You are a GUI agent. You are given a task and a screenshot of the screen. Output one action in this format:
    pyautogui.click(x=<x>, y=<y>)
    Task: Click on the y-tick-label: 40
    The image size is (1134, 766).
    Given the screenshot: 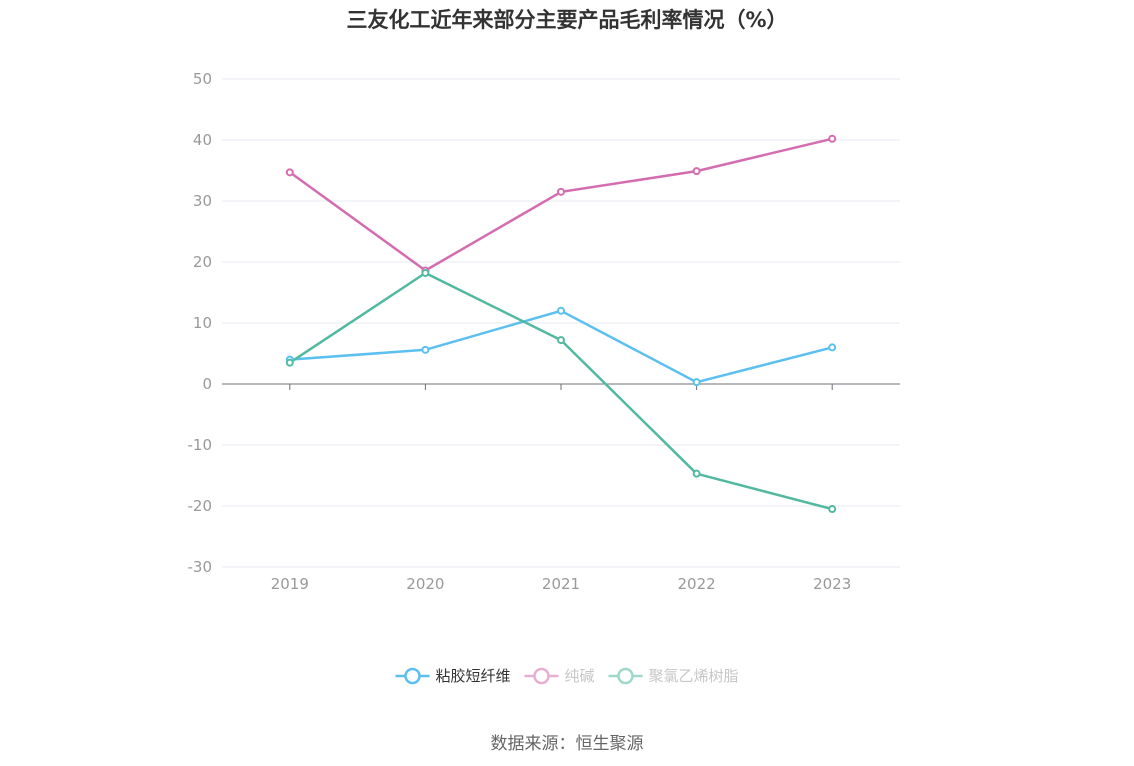 What is the action you would take?
    pyautogui.click(x=202, y=140)
    